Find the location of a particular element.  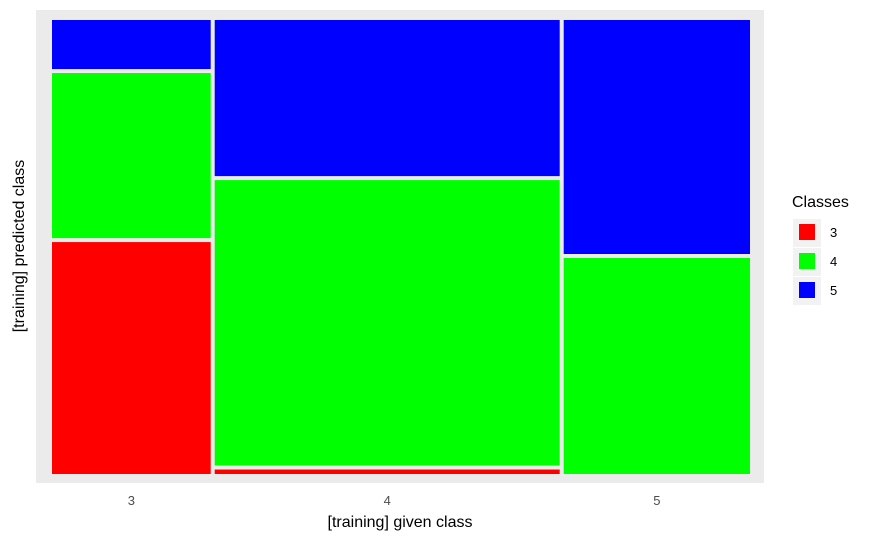

legend-label-4: 4 is located at coordinates (833, 261).